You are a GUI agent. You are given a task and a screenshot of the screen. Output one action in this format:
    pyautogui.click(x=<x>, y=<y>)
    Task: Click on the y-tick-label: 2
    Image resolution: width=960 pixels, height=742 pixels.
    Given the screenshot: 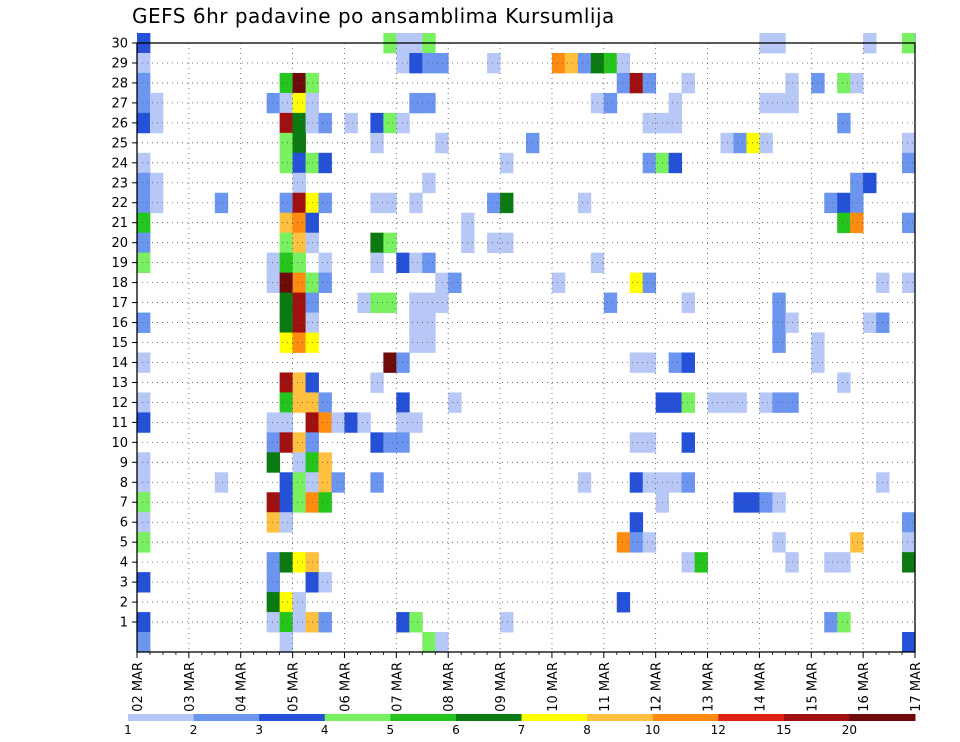 What is the action you would take?
    pyautogui.click(x=124, y=603)
    